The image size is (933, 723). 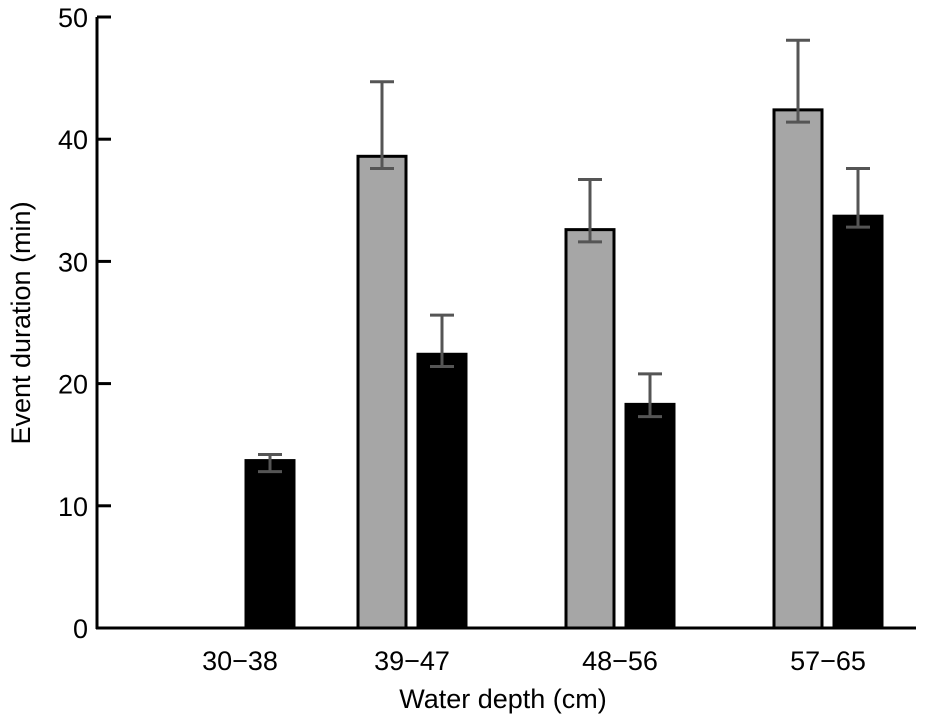 I want to click on y-tick-label-50: 50, so click(x=73, y=18).